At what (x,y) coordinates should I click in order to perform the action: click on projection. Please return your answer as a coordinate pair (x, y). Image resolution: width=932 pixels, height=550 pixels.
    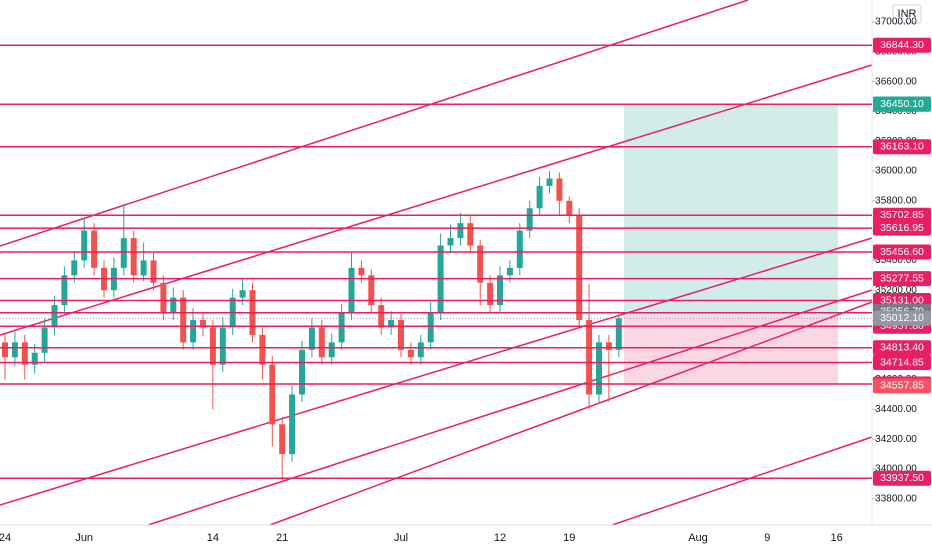
    Looking at the image, I should click on (731, 244).